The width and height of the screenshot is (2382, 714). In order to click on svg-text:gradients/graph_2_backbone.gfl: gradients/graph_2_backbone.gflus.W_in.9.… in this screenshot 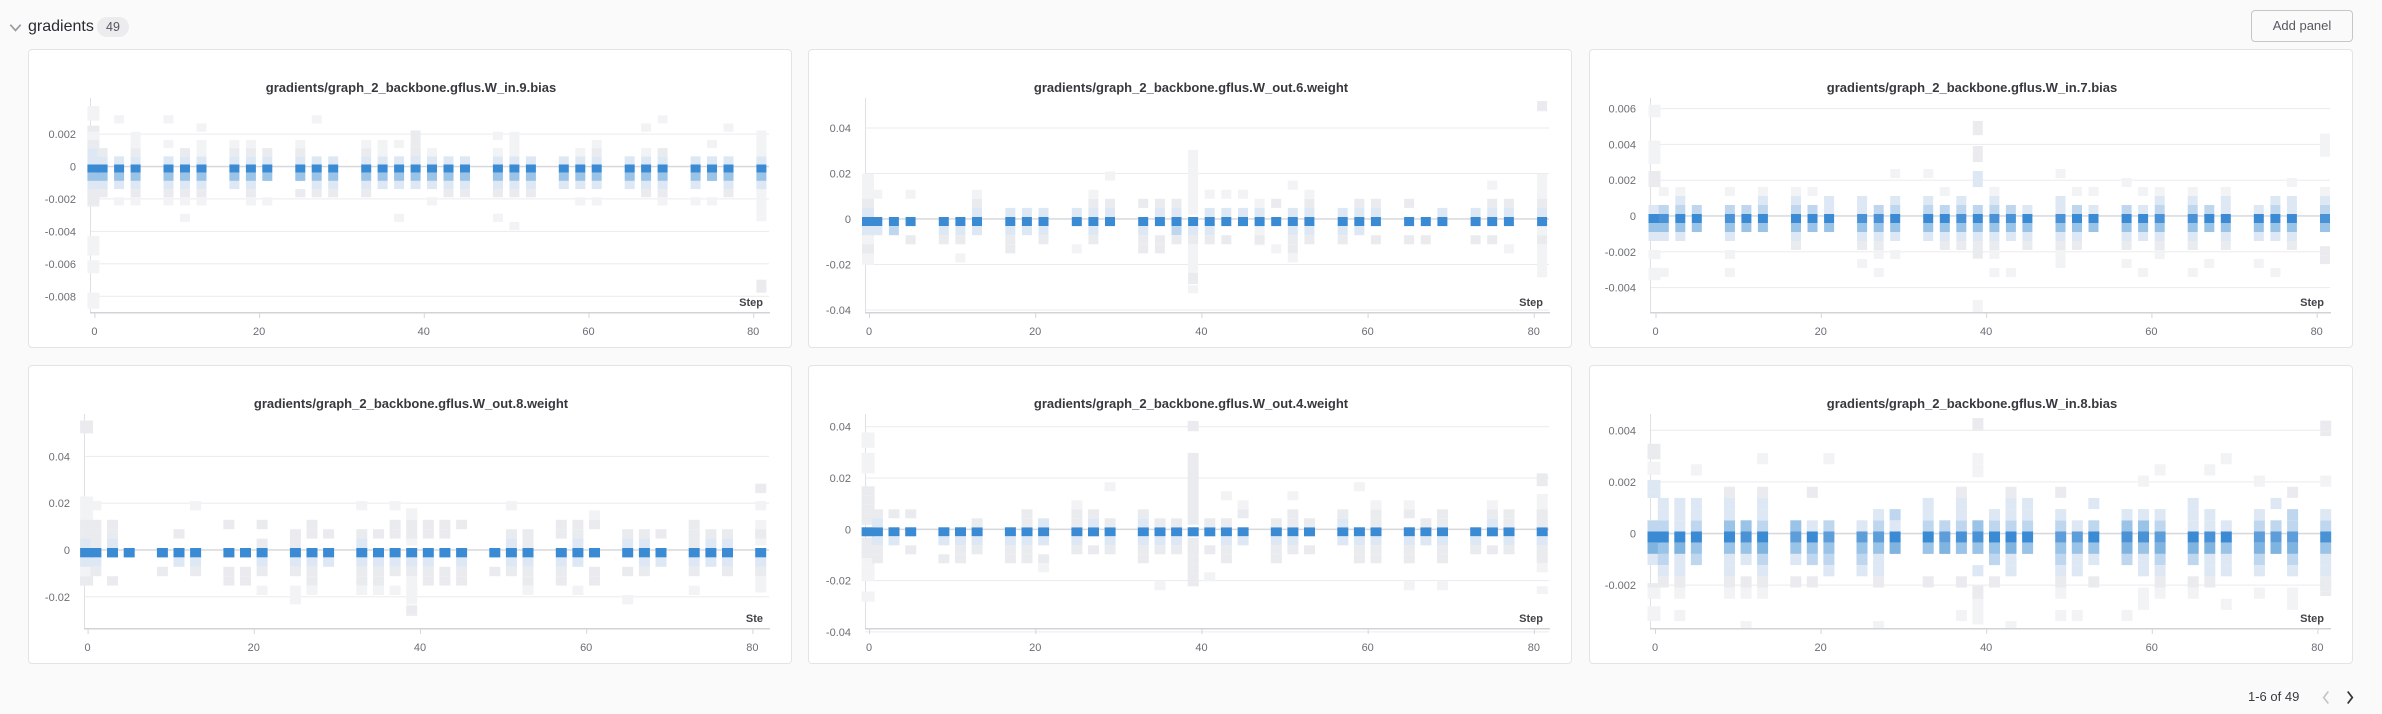, I will do `click(411, 87)`.